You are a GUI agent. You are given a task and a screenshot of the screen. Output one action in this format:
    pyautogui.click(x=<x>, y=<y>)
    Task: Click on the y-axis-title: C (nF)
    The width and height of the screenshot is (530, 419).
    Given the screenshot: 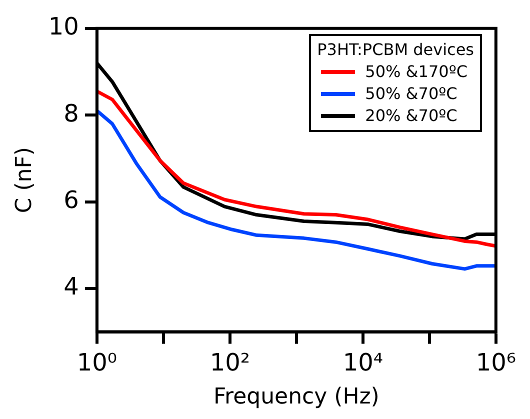 What is the action you would take?
    pyautogui.click(x=24, y=180)
    